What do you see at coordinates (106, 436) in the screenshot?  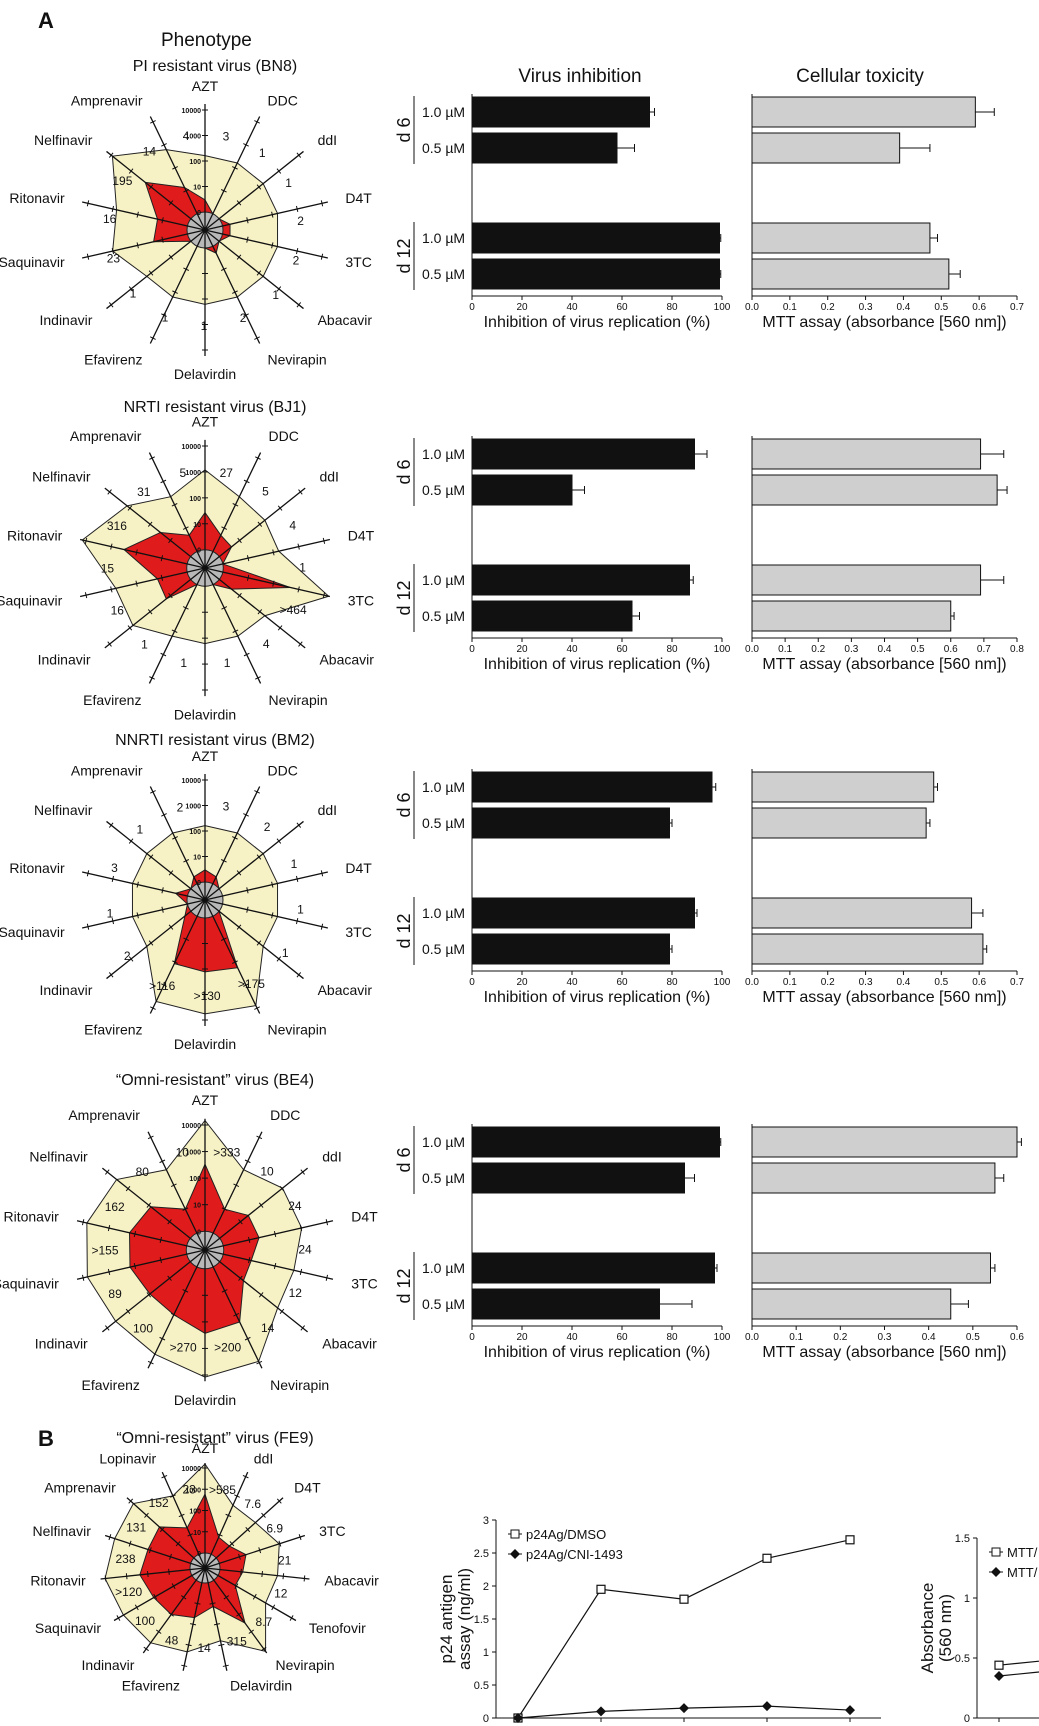 I see `radar-axis-label: Amprenavir` at bounding box center [106, 436].